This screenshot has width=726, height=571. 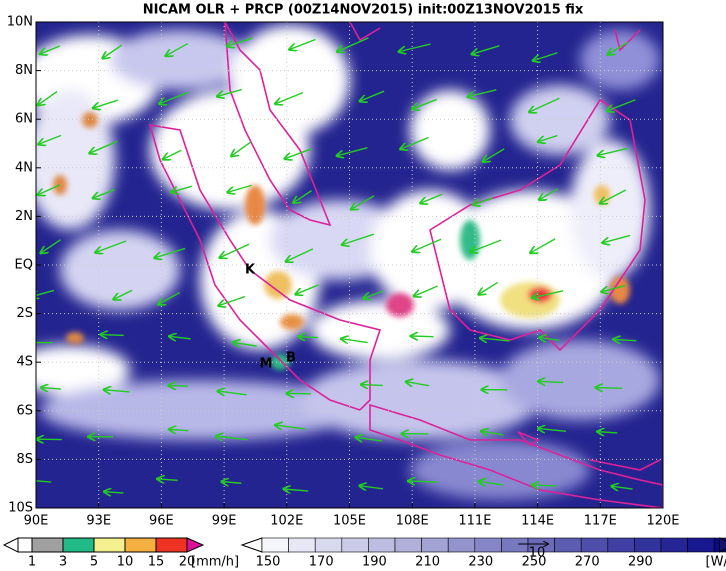 What do you see at coordinates (266, 364) in the screenshot?
I see `station-label: M` at bounding box center [266, 364].